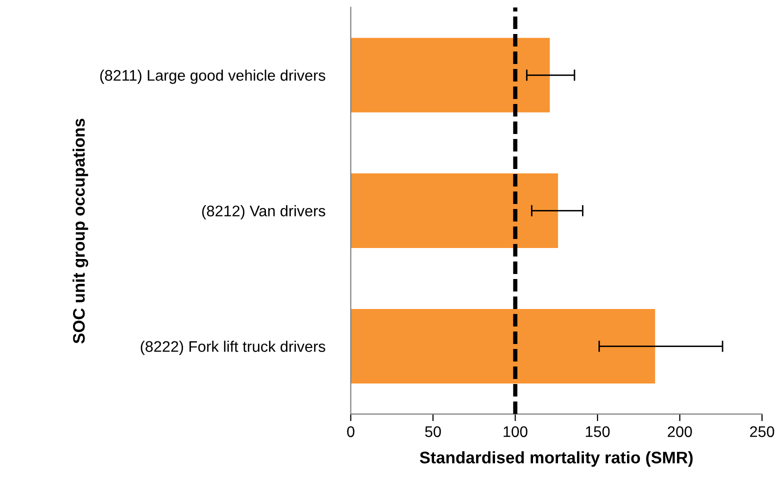 This screenshot has height=490, width=776. What do you see at coordinates (680, 432) in the screenshot?
I see `x-tick-label: 200` at bounding box center [680, 432].